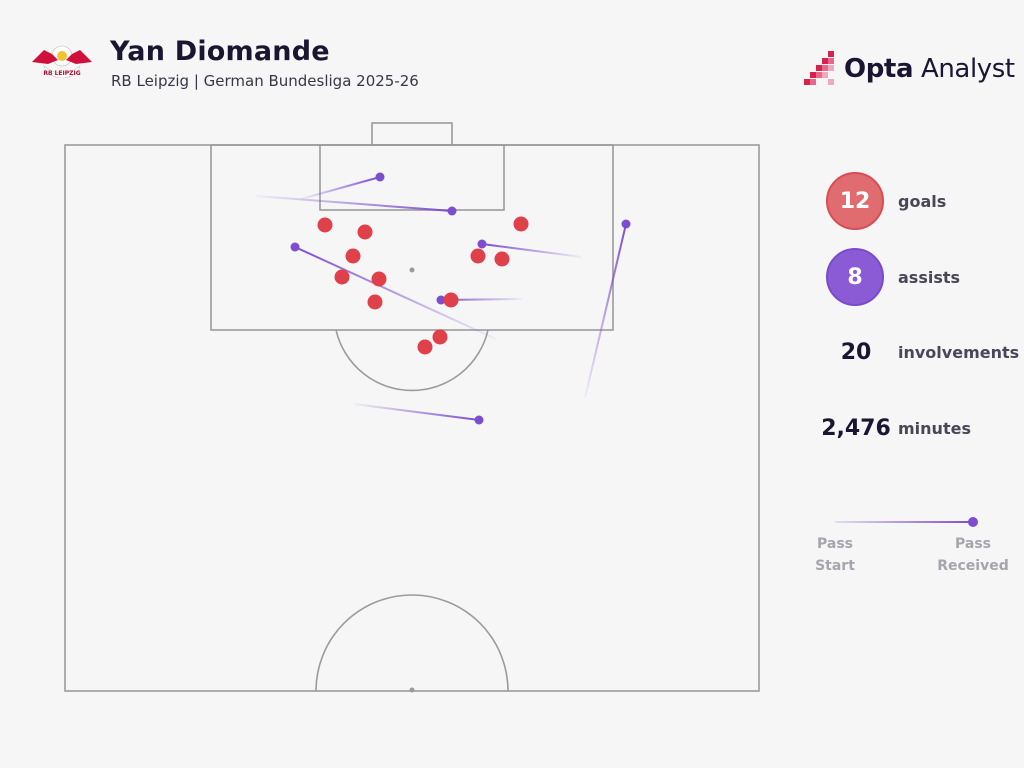 The height and width of the screenshot is (768, 1024). What do you see at coordinates (973, 522) in the screenshot?
I see `legend-pass-received-dot` at bounding box center [973, 522].